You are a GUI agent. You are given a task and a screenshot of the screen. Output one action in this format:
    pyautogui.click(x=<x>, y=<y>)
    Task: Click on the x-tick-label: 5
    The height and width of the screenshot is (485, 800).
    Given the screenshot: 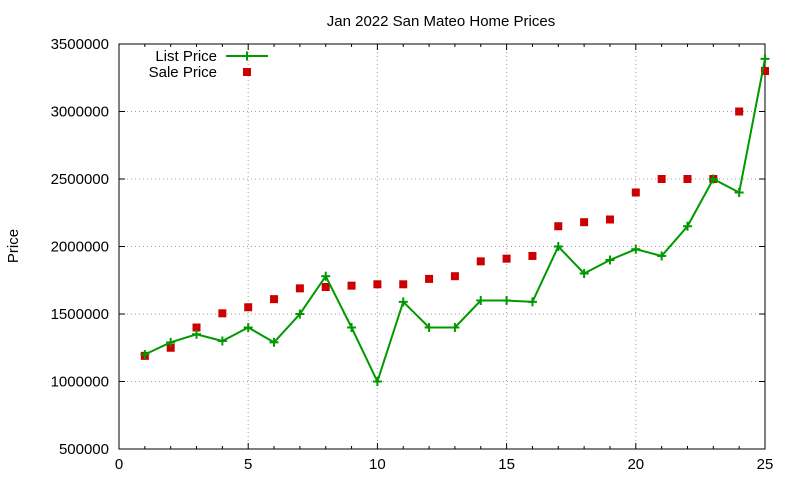 What is the action you would take?
    pyautogui.click(x=248, y=464)
    